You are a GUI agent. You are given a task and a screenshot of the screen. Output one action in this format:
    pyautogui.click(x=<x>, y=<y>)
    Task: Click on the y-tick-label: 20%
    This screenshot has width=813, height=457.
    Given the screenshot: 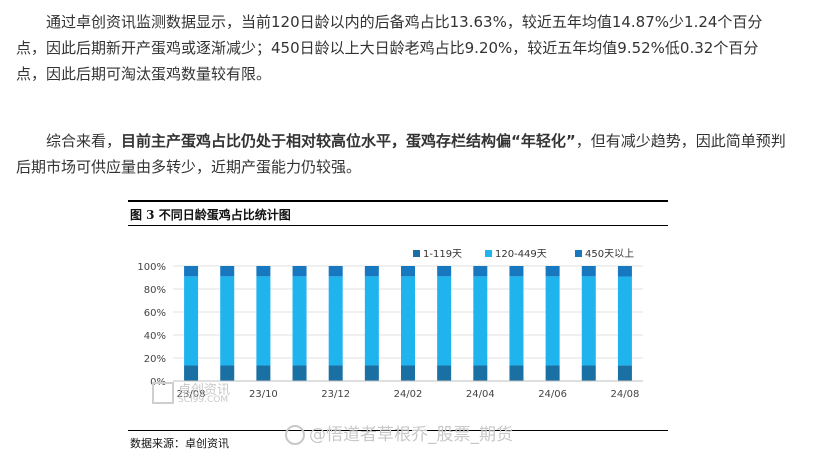 What is the action you would take?
    pyautogui.click(x=155, y=359)
    